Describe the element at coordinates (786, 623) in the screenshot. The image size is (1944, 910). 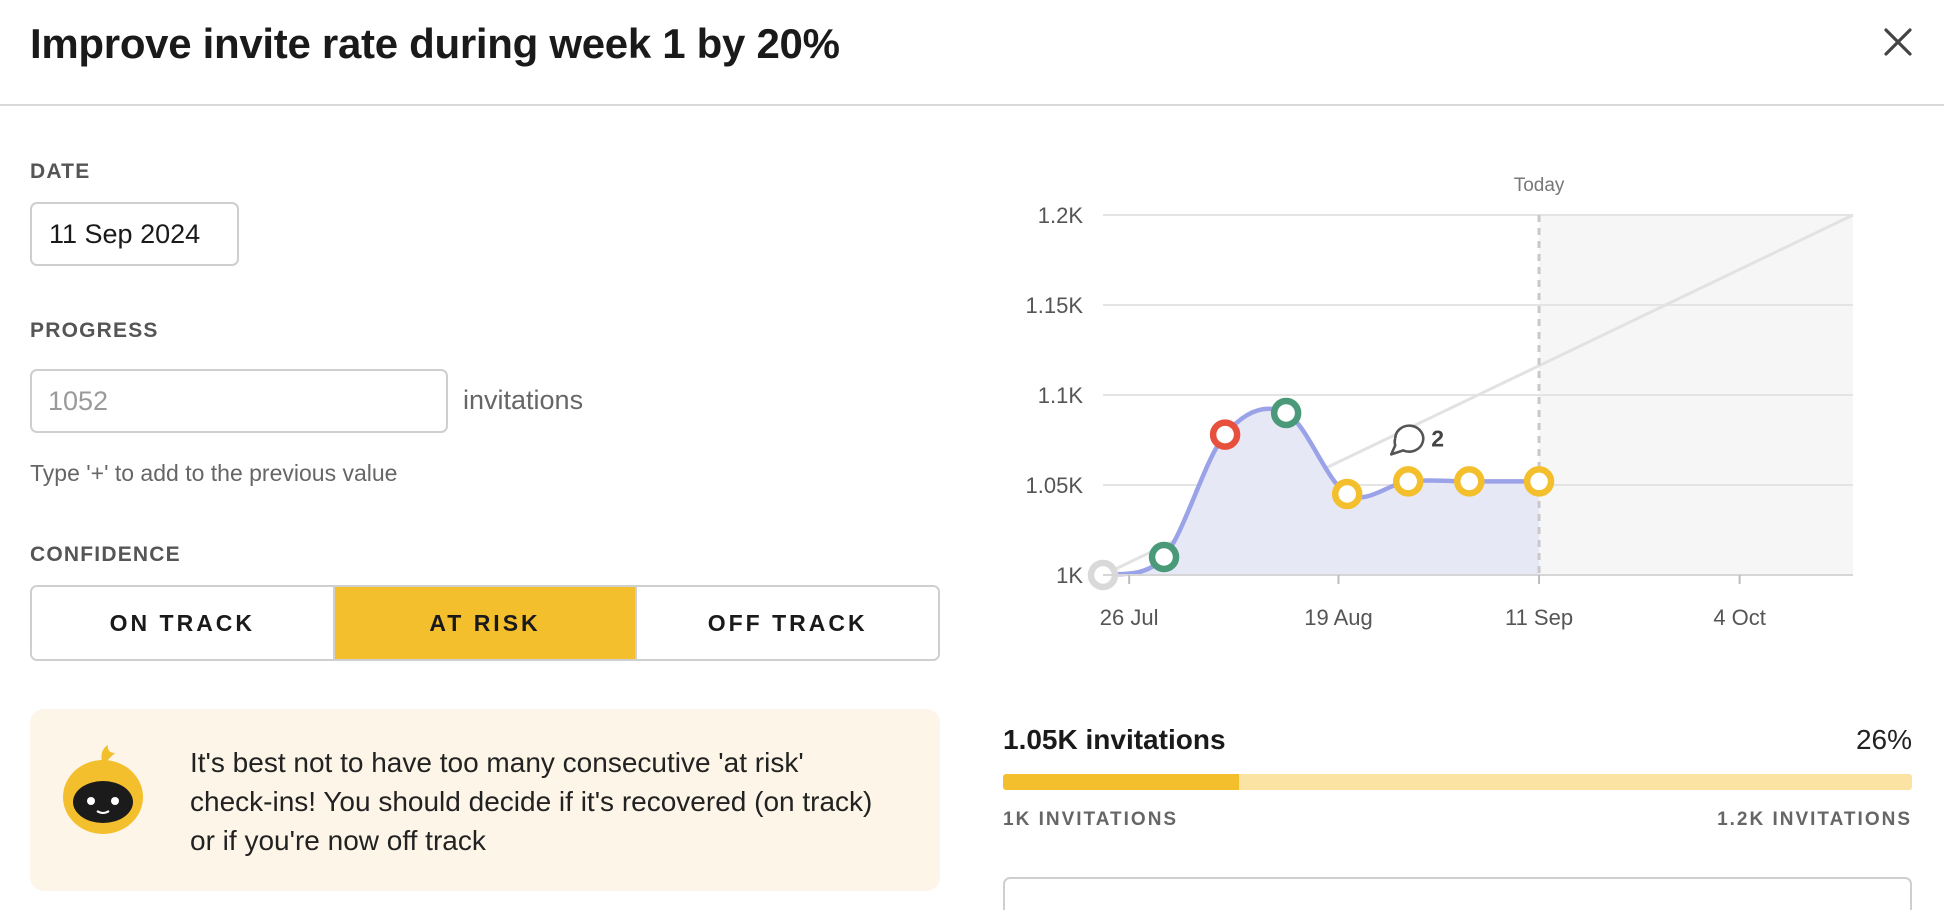
I see `off-track-button: OFF TRACK` at that location.